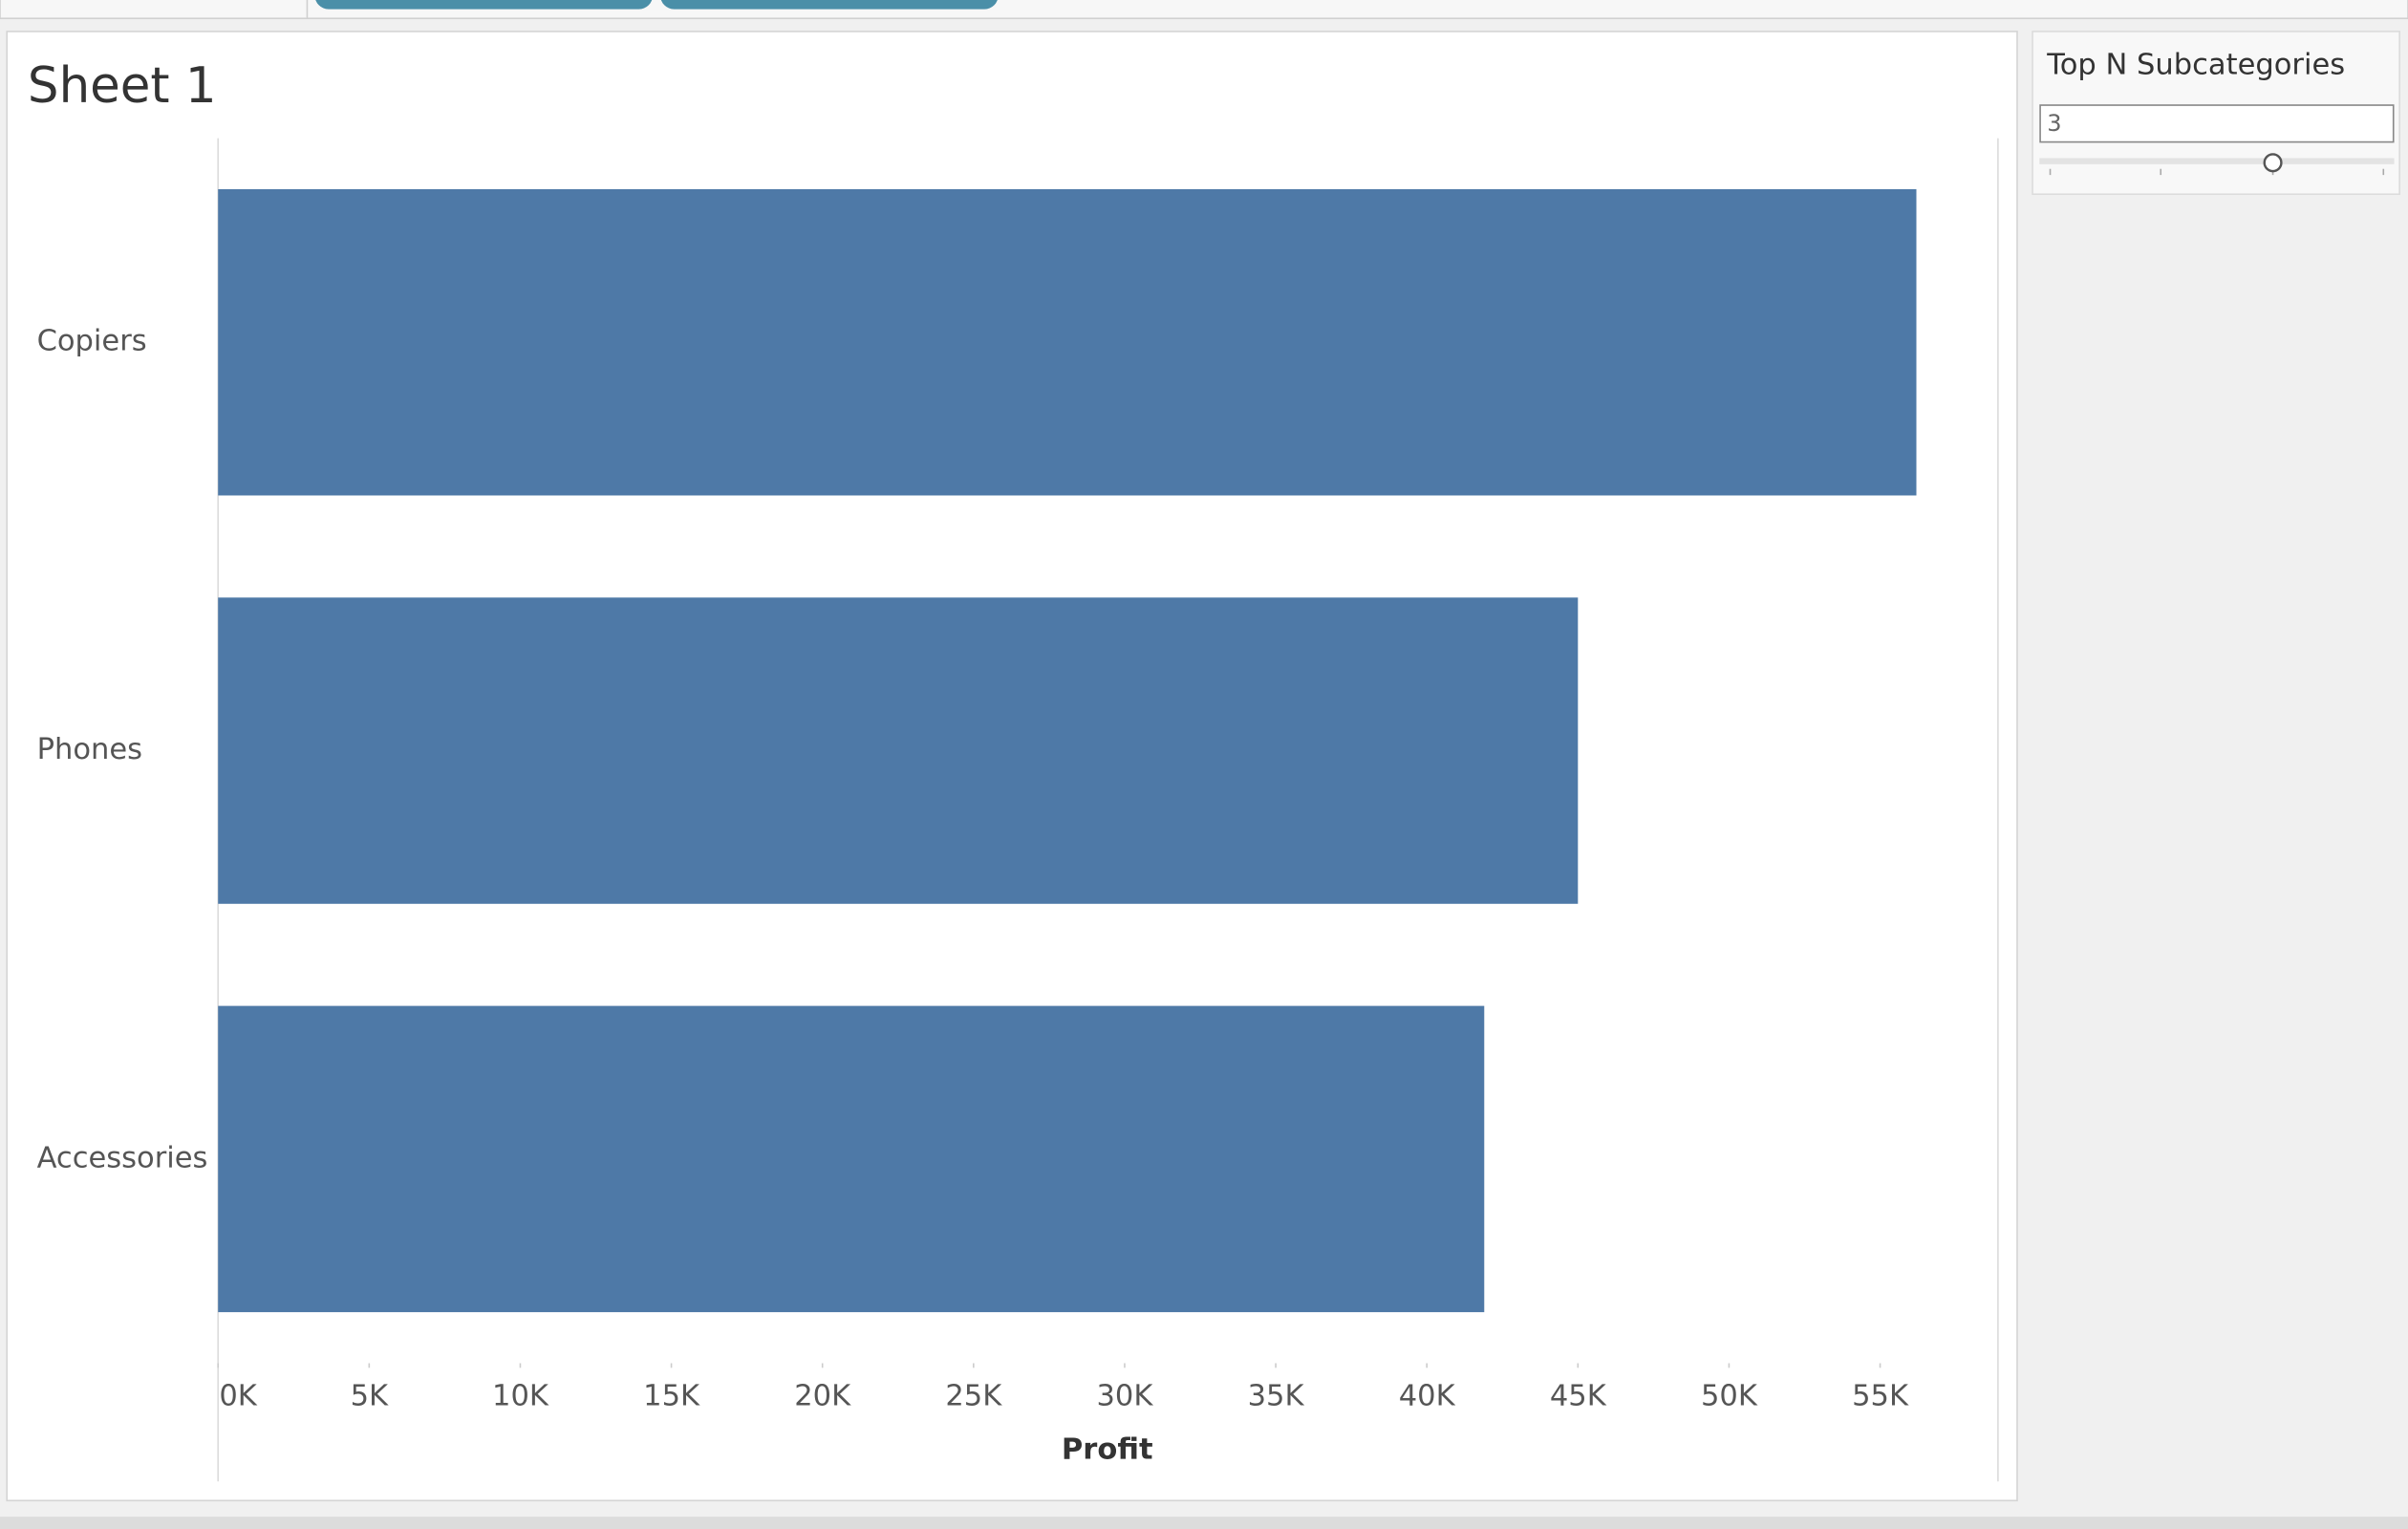  Describe the element at coordinates (1204, 1523) in the screenshot. I see `status-bar` at that location.